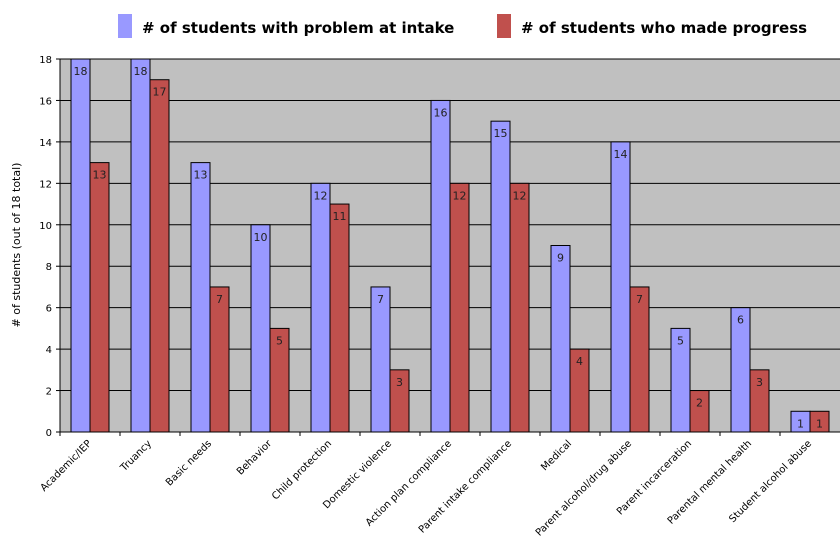 The width and height of the screenshot is (840, 539). I want to click on x-category-label: Academic/IEP, so click(66, 465).